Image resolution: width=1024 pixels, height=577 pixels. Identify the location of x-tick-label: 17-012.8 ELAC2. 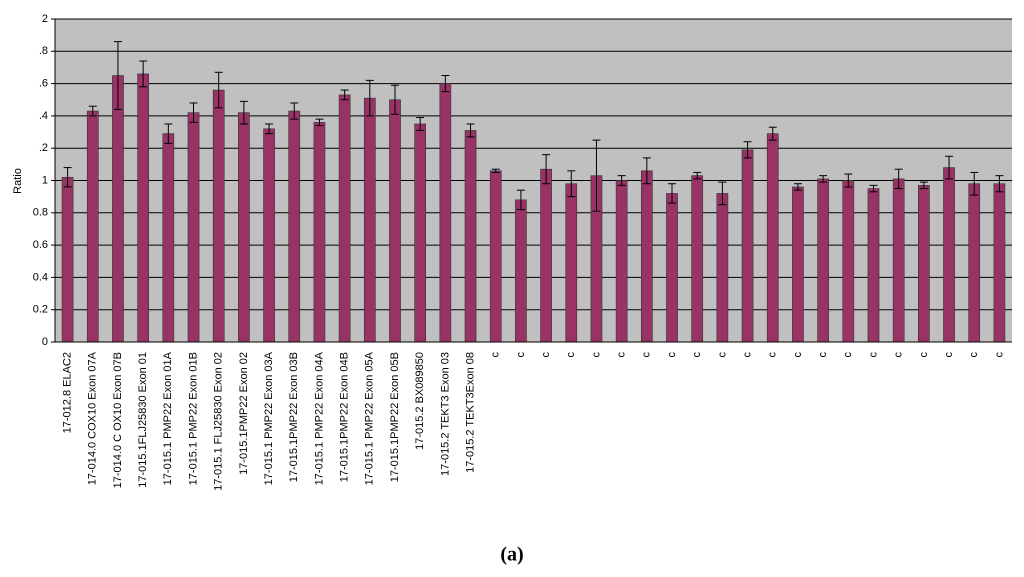
(67, 392).